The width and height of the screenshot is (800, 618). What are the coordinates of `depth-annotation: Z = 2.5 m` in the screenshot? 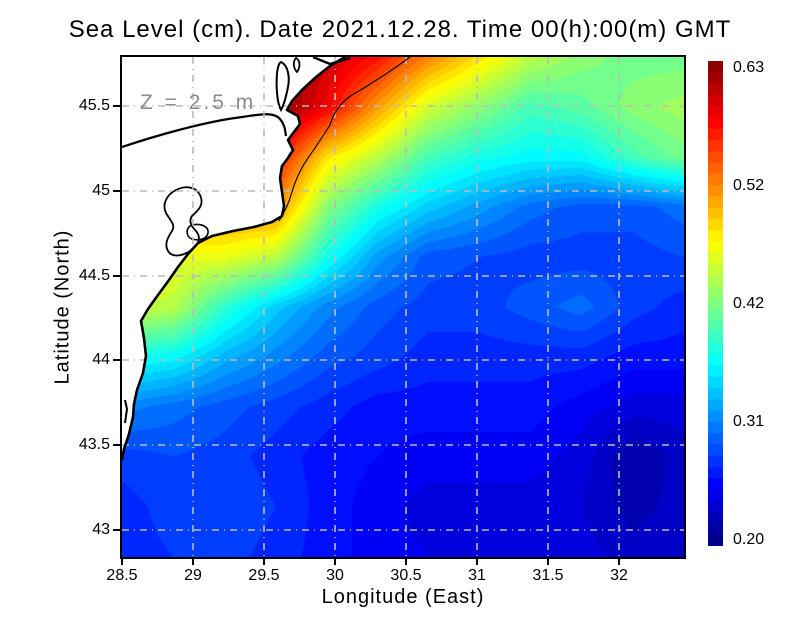 It's located at (198, 102).